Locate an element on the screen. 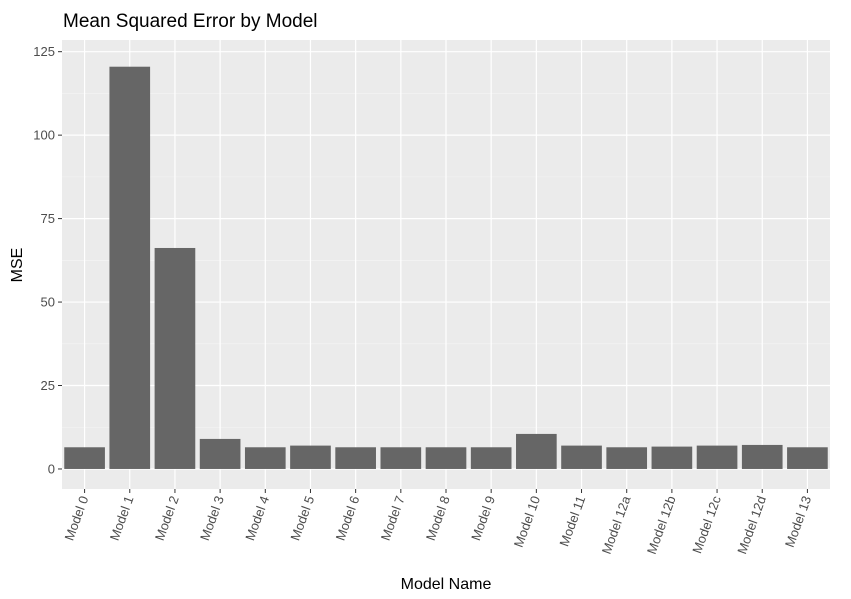 The height and width of the screenshot is (599, 851). x-tick-label: Model 4 is located at coordinates (257, 518).